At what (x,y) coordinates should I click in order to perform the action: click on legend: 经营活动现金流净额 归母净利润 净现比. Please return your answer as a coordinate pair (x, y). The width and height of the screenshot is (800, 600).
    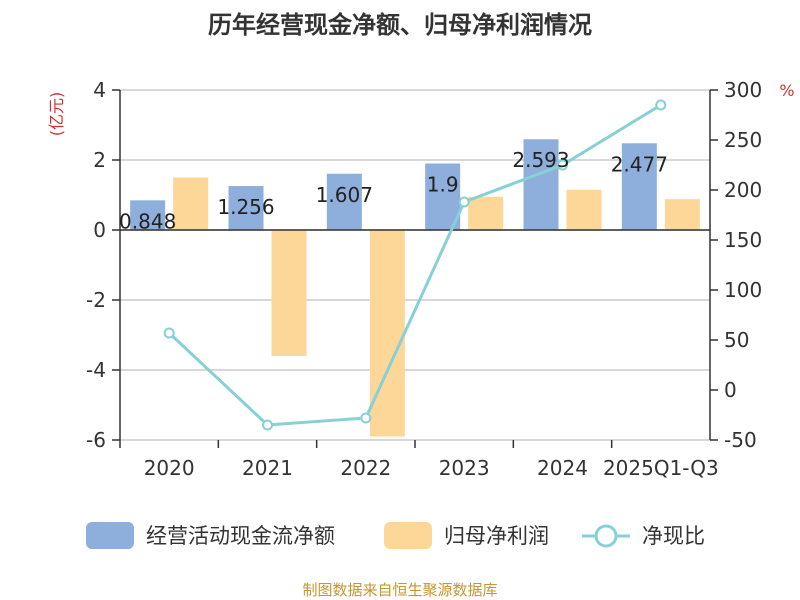
    Looking at the image, I should click on (395, 535).